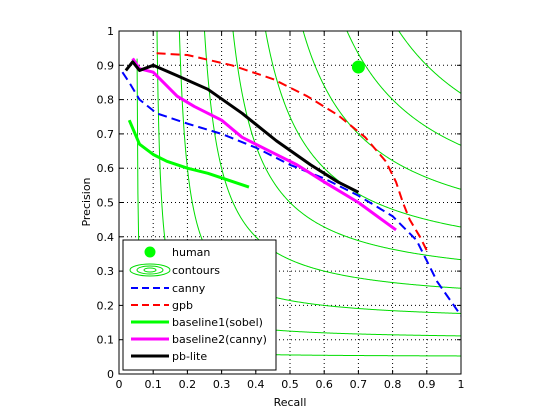  What do you see at coordinates (219, 339) in the screenshot?
I see `legend-label-baseline2: baseline2(canny)` at bounding box center [219, 339].